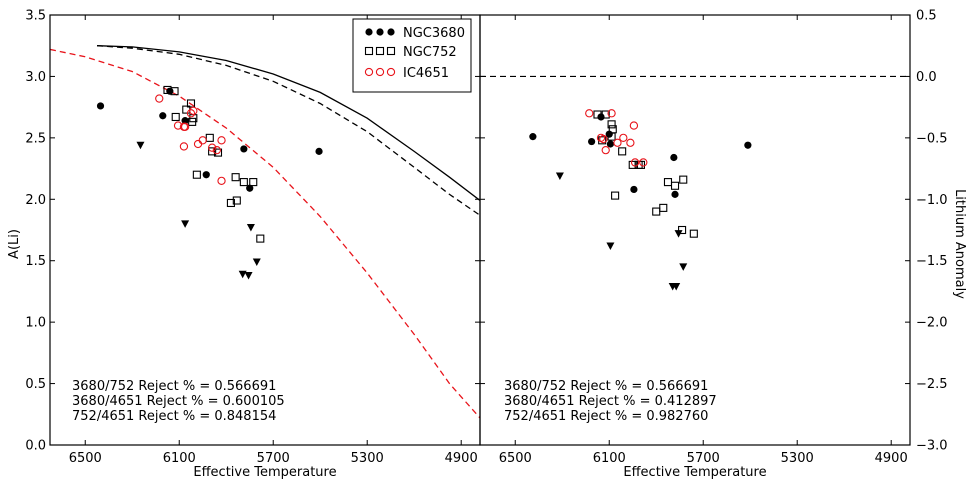 The width and height of the screenshot is (969, 489). I want to click on legend-label-ngc3680: NGC3680, so click(434, 33).